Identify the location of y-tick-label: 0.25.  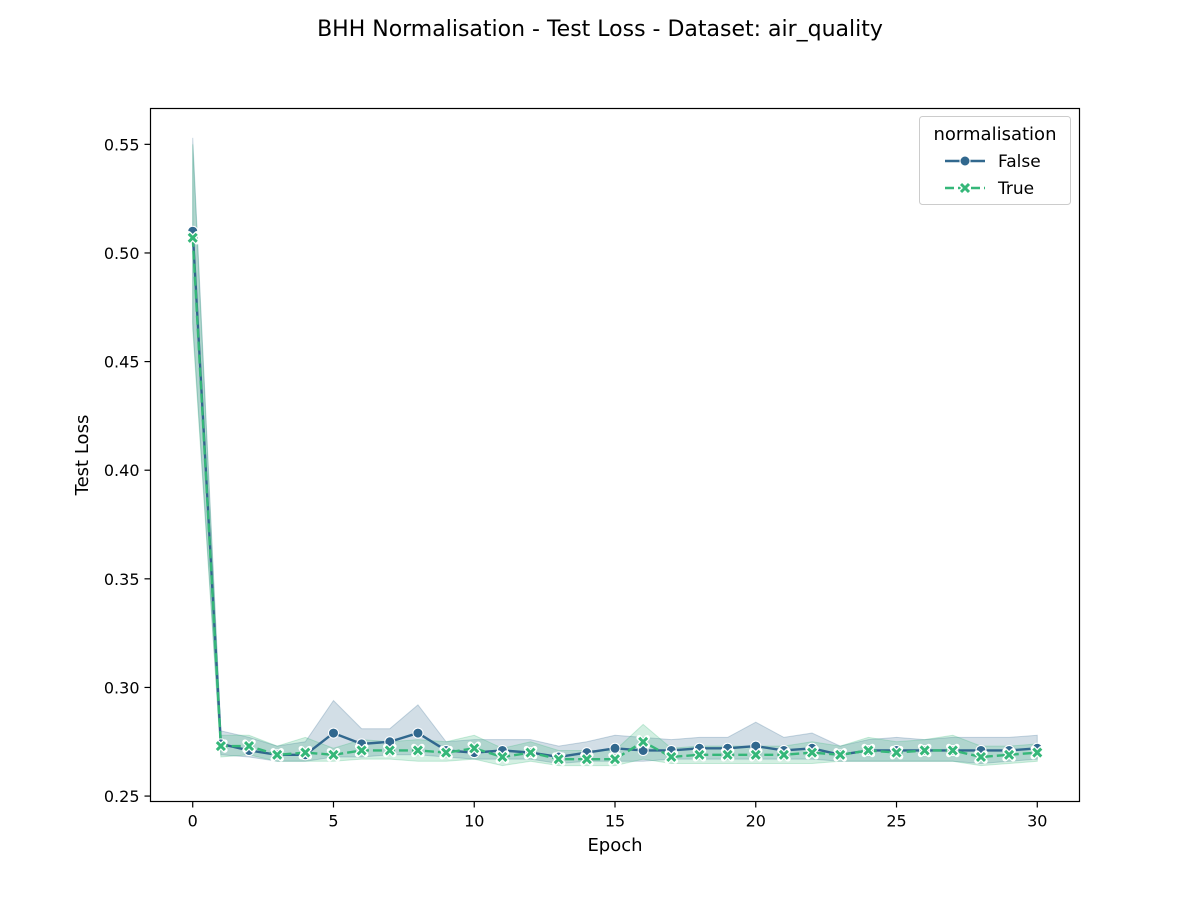
(122, 796).